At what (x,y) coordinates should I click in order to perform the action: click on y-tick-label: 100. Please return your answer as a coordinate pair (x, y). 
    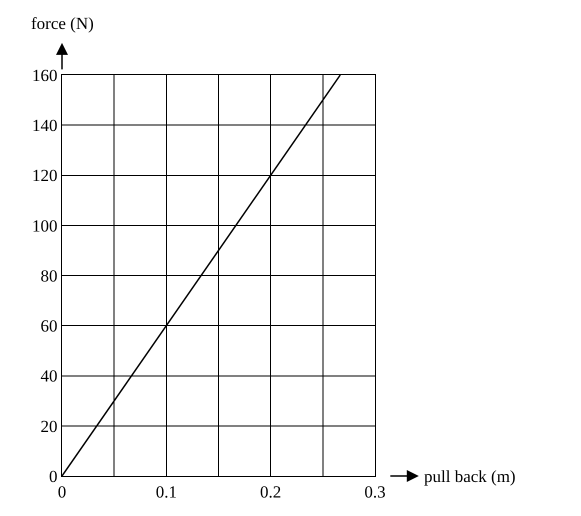
    Looking at the image, I should click on (45, 226).